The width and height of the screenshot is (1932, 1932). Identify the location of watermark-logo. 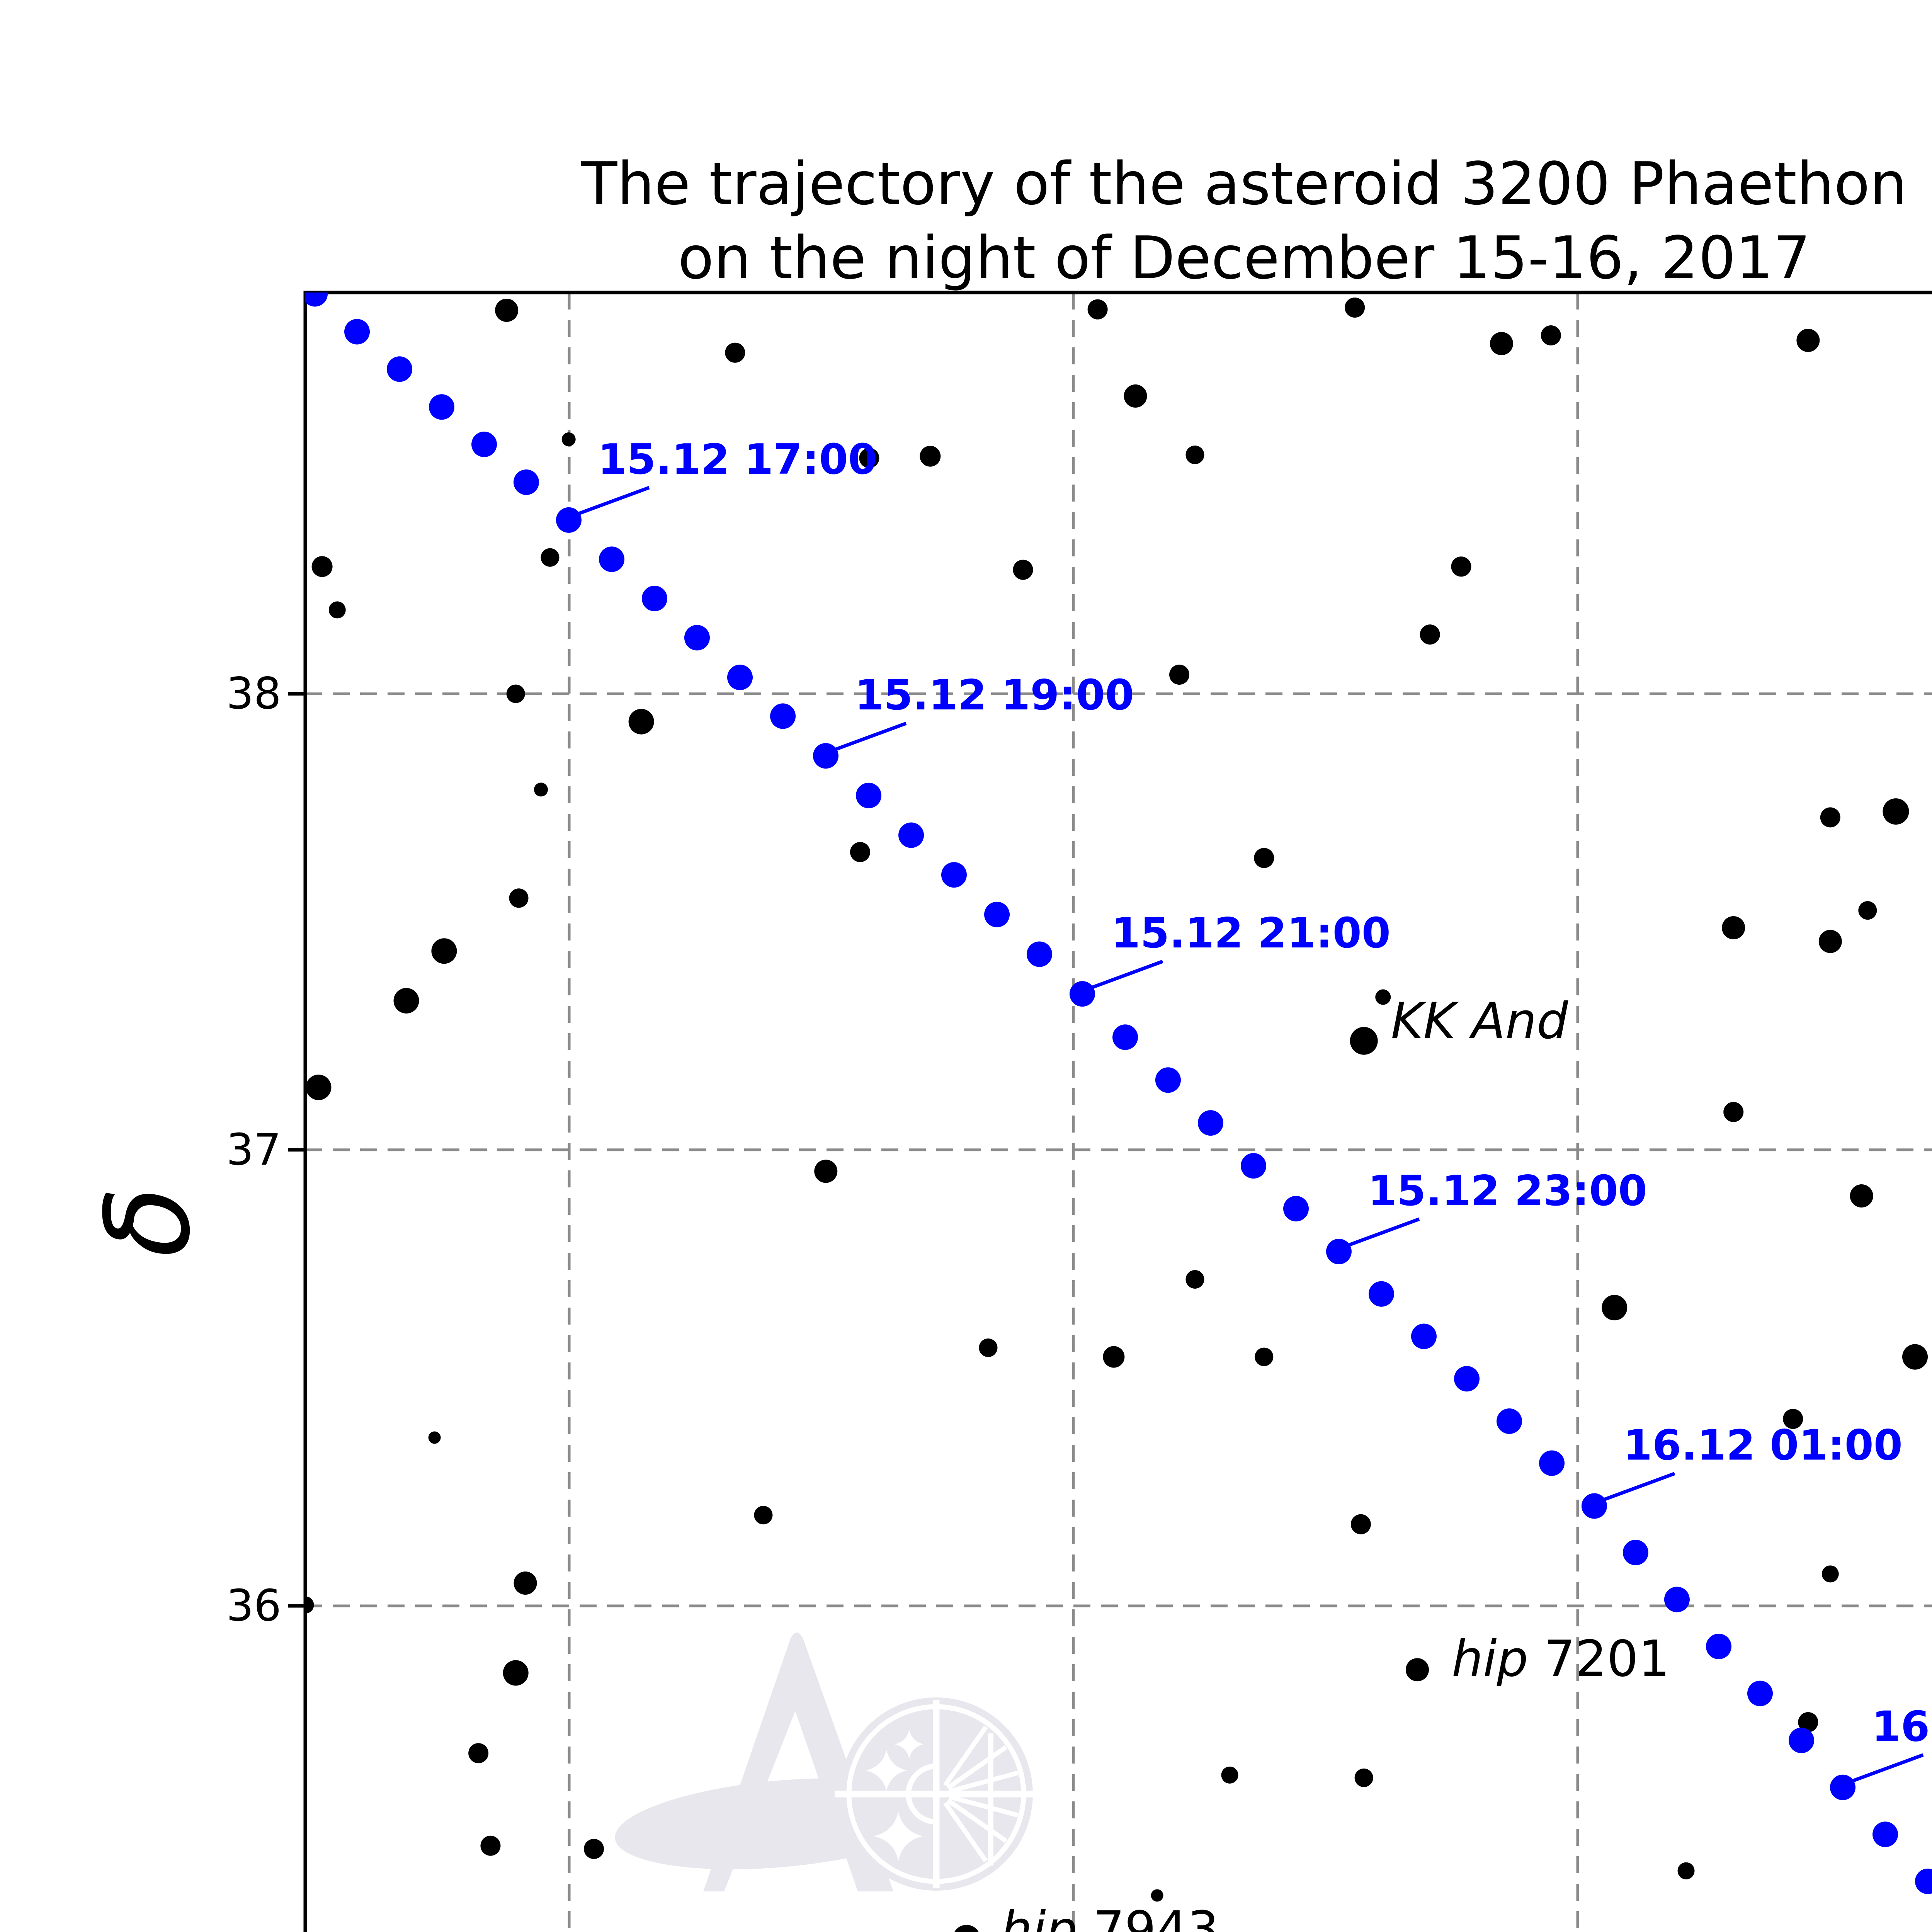
(825, 1762).